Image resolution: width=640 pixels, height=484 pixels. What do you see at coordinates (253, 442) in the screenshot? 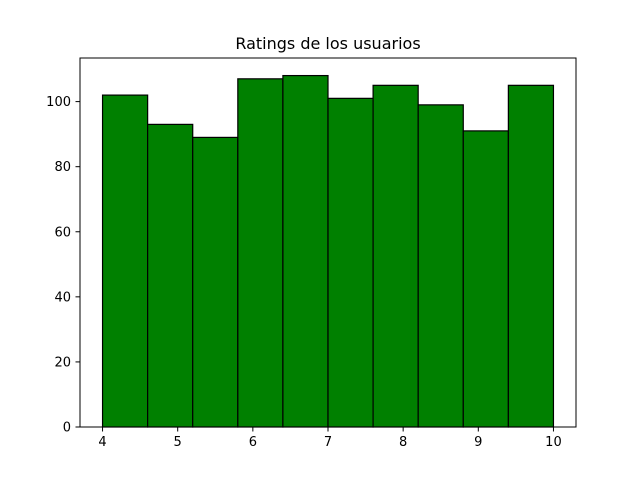
I see `x-tick-label: 6` at bounding box center [253, 442].